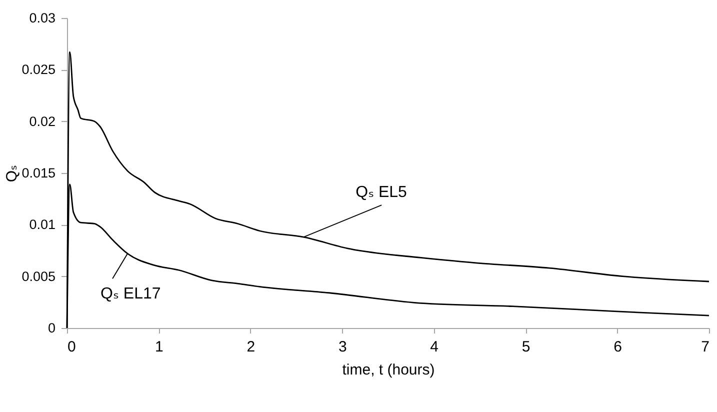  I want to click on y-tick-label: 0.01, so click(42, 224).